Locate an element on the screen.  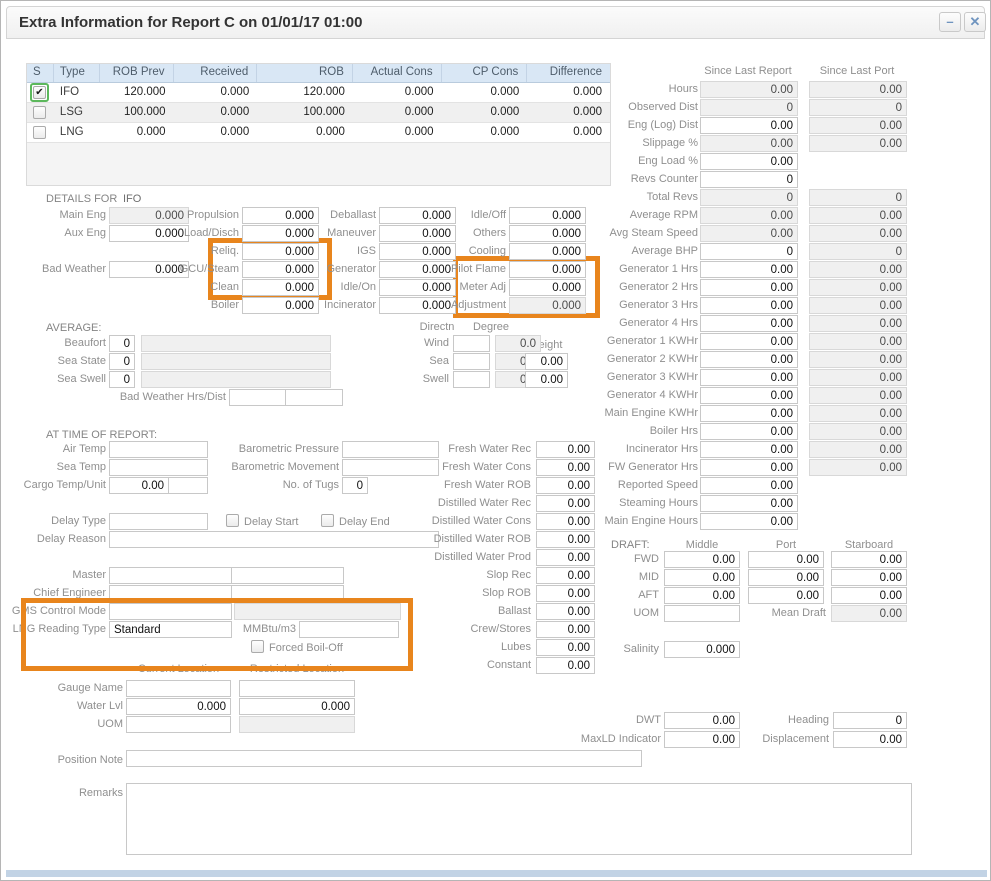
draft-mid-port-input: 0.00 is located at coordinates (786, 577).